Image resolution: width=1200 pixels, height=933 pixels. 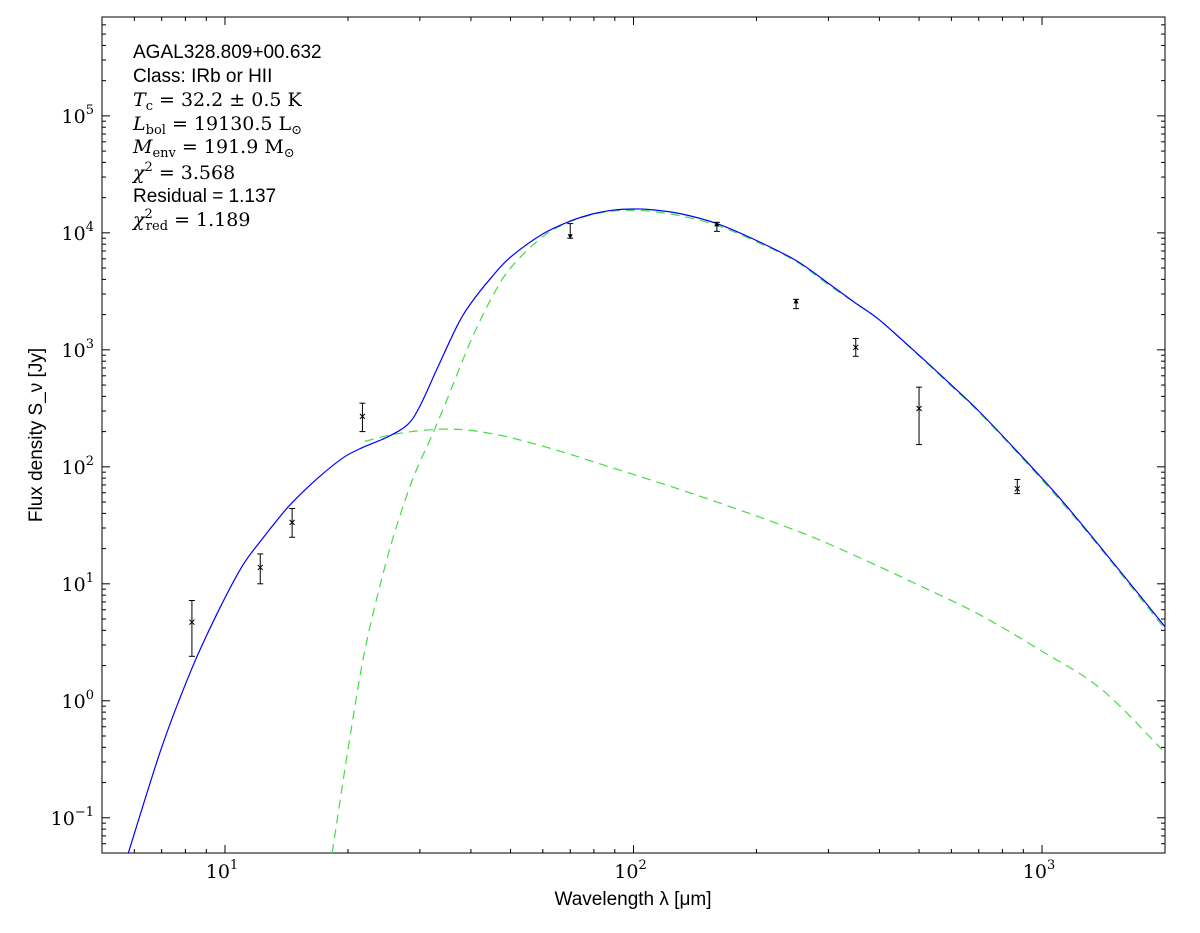 I want to click on x-tick-label: 10¹, so click(x=222, y=870).